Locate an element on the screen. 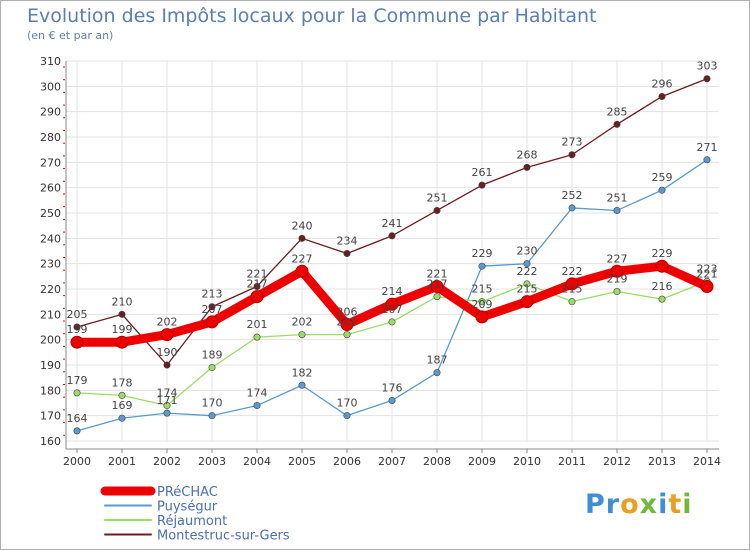  data-label: 176 is located at coordinates (392, 387).